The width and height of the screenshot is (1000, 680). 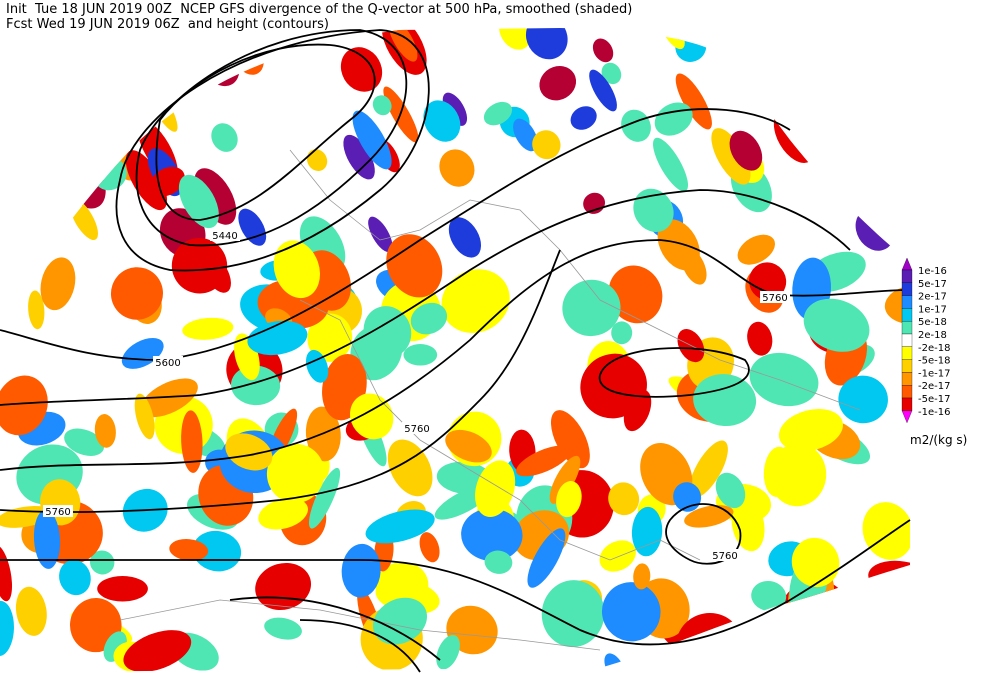 What do you see at coordinates (907, 417) in the screenshot?
I see `colorbar-arrow` at bounding box center [907, 417].